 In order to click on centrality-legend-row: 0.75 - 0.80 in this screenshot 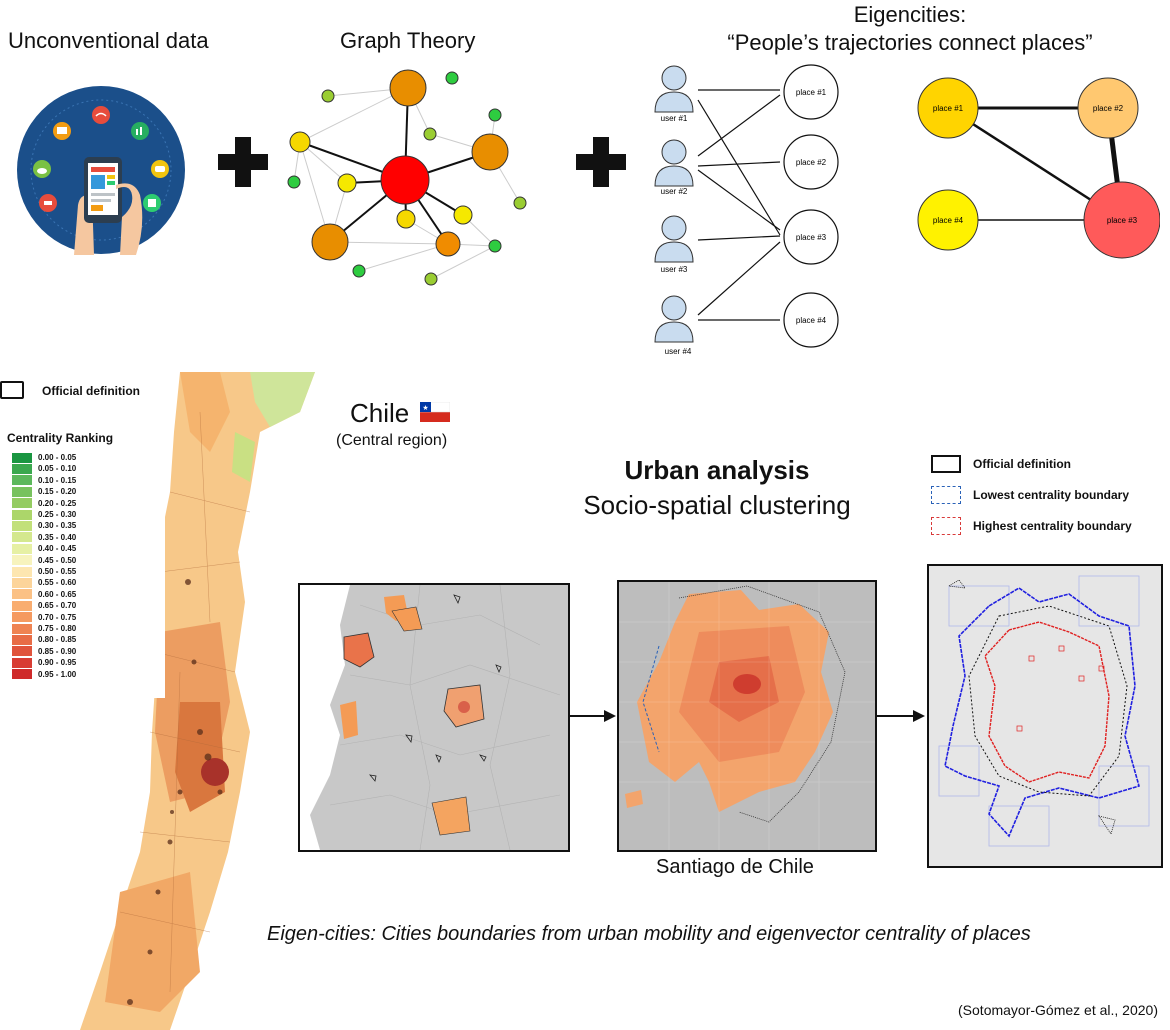, I will do `click(44, 628)`.